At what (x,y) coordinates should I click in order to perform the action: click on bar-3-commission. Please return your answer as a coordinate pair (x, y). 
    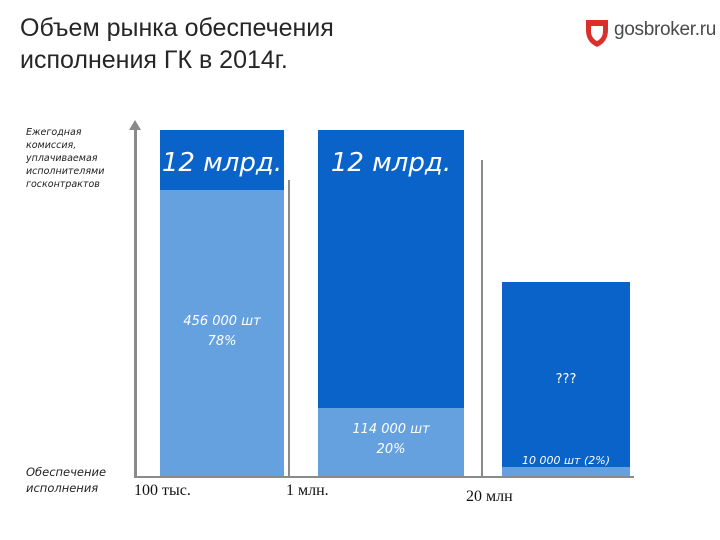
    Looking at the image, I should click on (566, 374).